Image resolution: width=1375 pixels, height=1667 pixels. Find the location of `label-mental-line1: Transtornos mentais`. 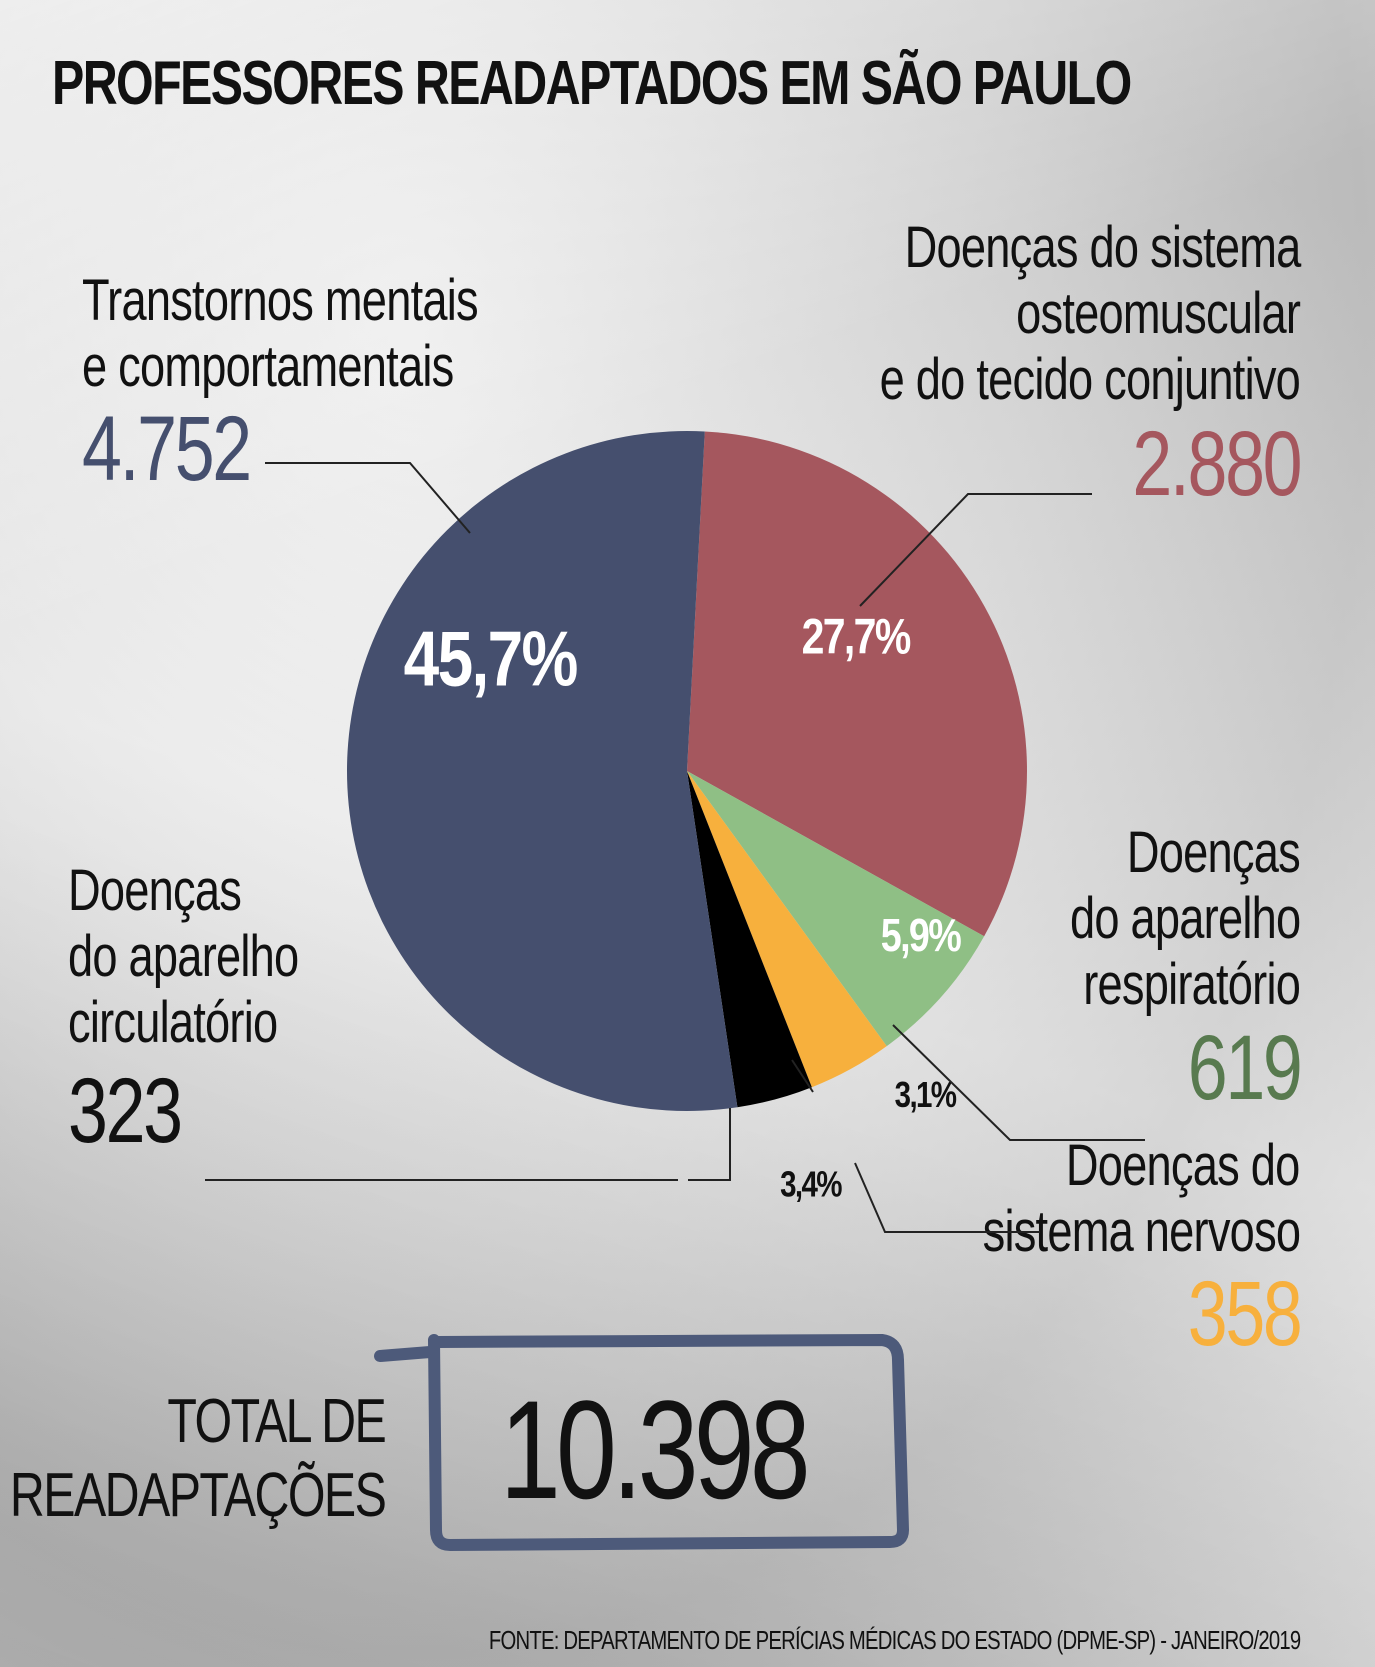

label-mental-line1: Transtornos mentais is located at coordinates (280, 300).